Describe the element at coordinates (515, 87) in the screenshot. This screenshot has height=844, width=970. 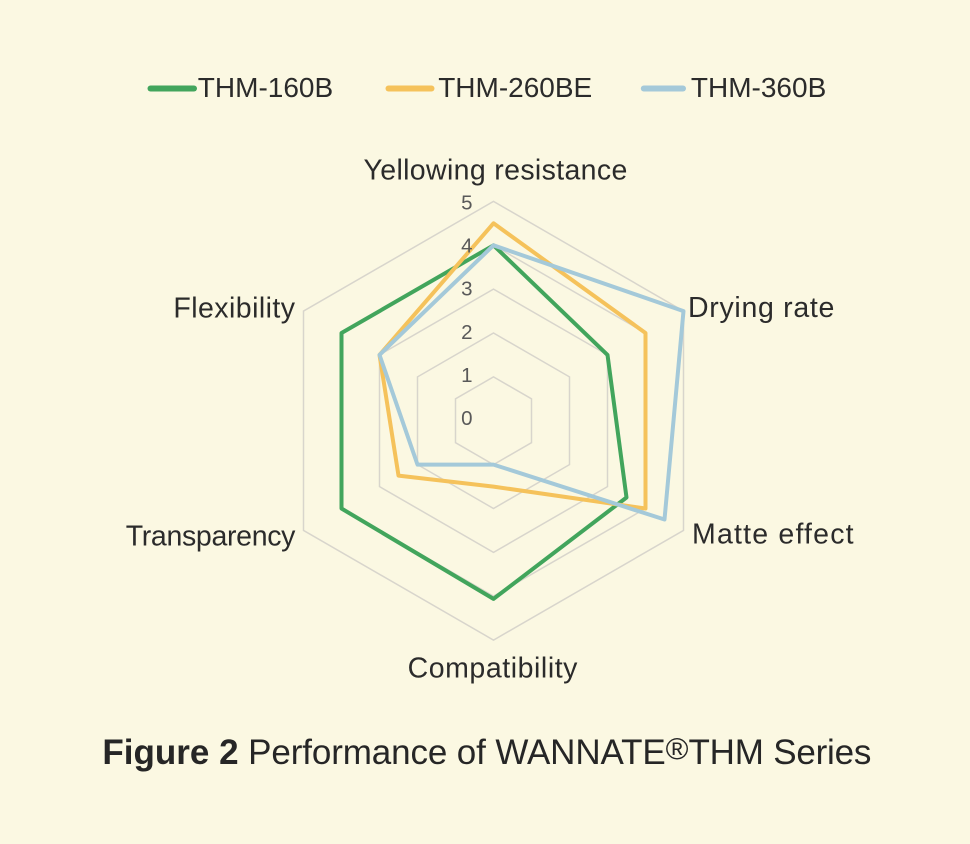
I see `svg-text: THM-260BE` at that location.